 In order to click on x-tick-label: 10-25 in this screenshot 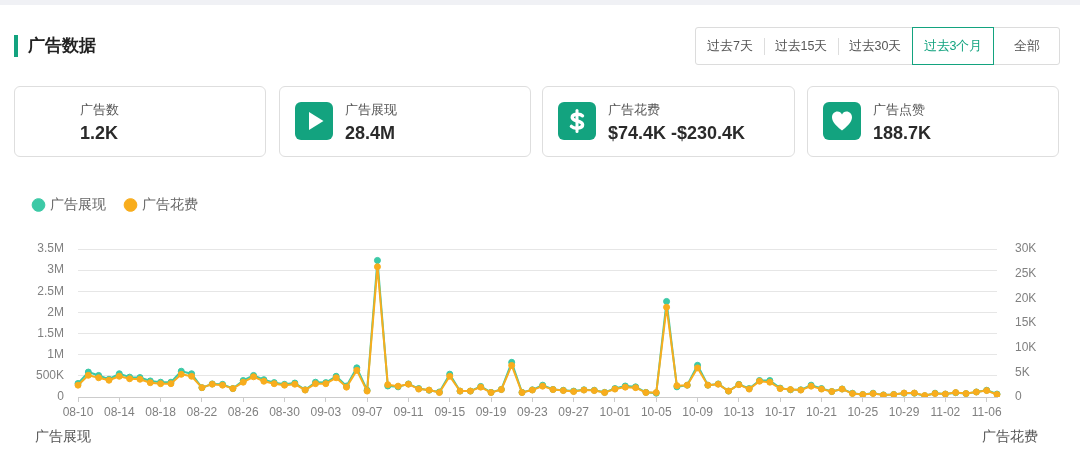, I will do `click(863, 411)`.